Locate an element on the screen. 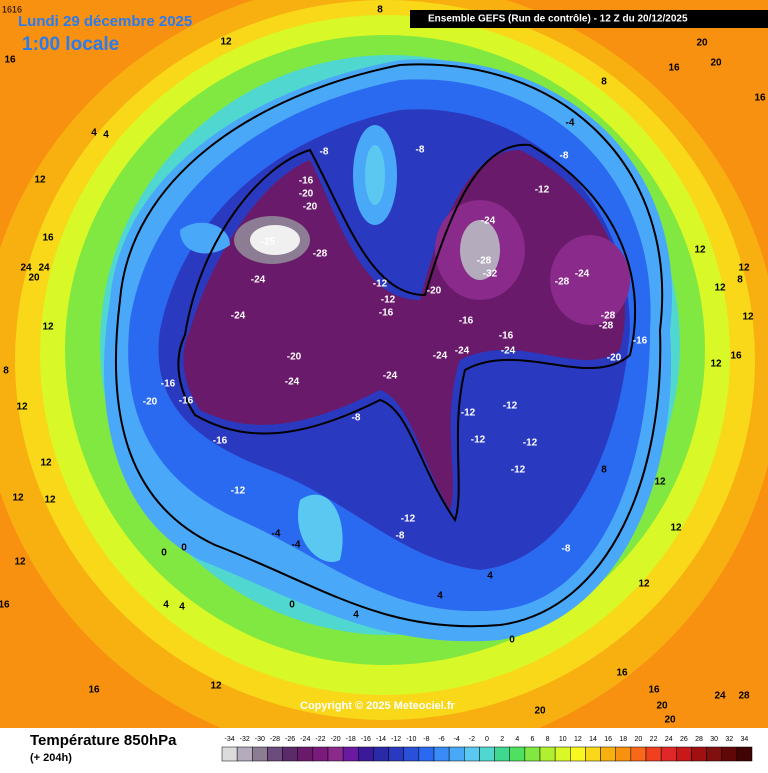 The width and height of the screenshot is (768, 773). colorbar-label: -34 is located at coordinates (230, 739).